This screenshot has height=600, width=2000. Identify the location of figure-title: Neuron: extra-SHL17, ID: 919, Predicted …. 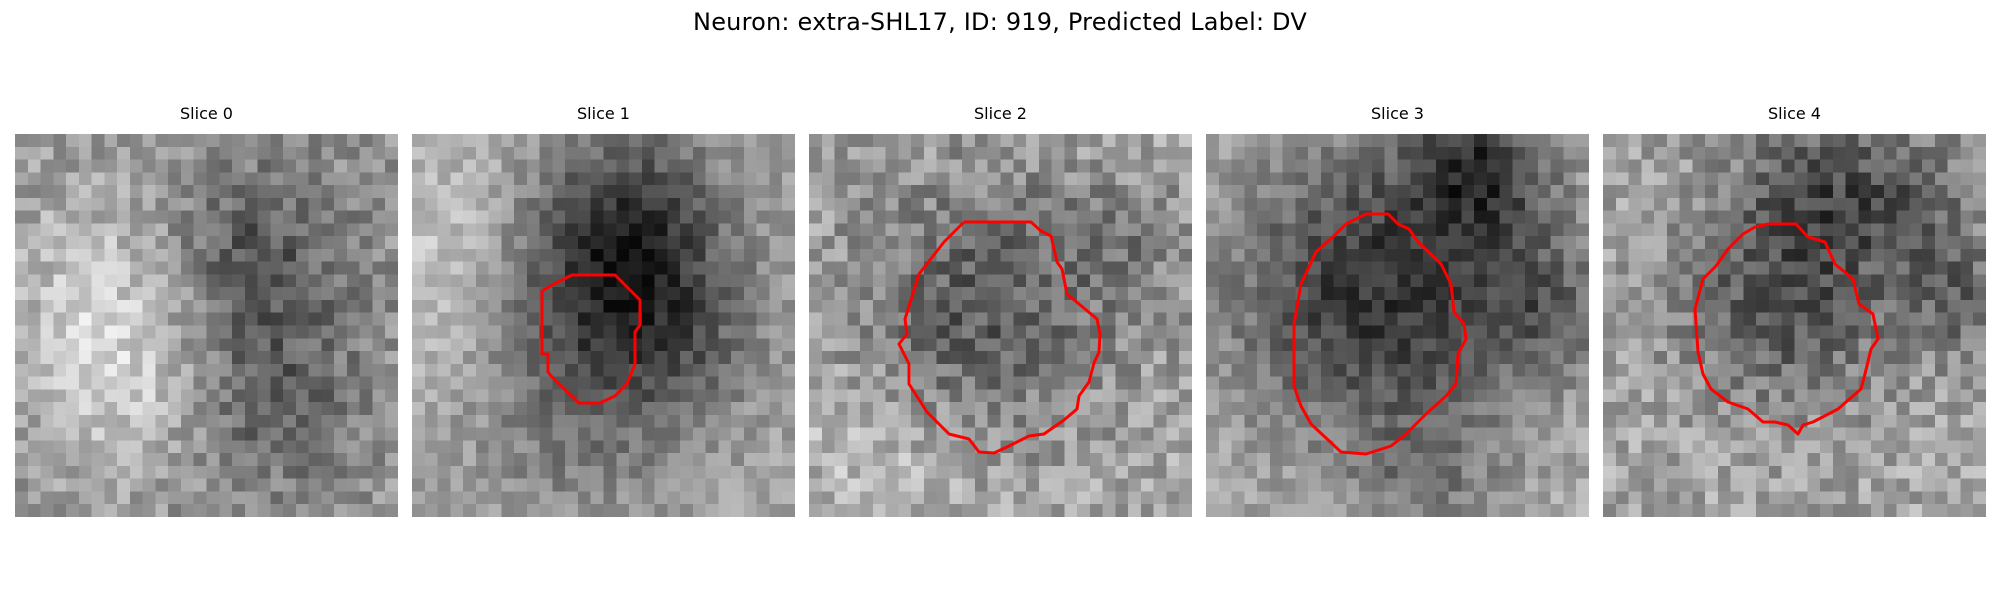
(1000, 22).